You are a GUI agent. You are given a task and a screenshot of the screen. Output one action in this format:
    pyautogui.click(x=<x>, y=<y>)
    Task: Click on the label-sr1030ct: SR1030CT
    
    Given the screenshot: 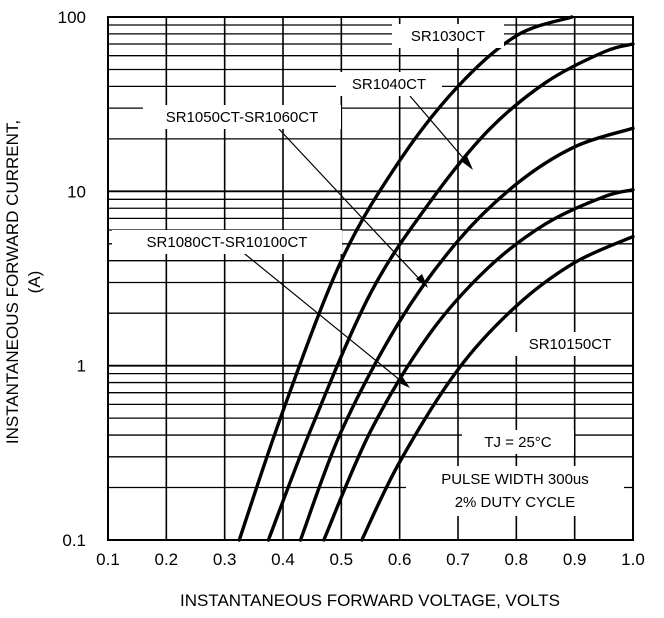 What is the action you would take?
    pyautogui.click(x=448, y=36)
    